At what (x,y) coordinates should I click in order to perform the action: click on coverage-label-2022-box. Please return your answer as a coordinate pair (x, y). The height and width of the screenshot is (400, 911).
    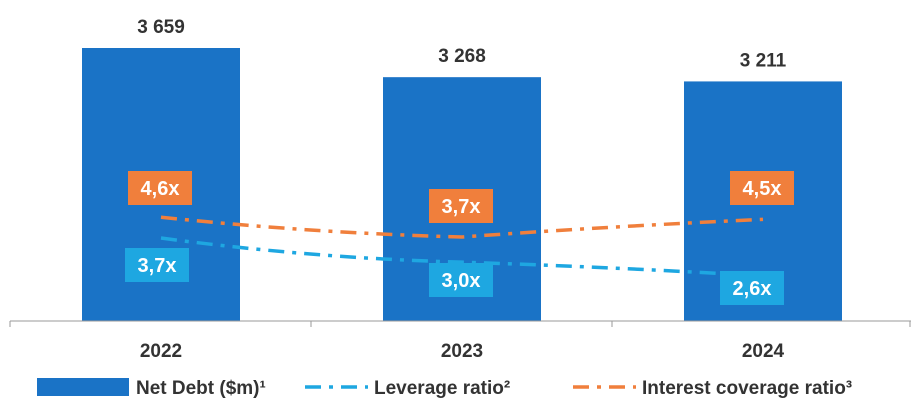
    Looking at the image, I should click on (160, 188).